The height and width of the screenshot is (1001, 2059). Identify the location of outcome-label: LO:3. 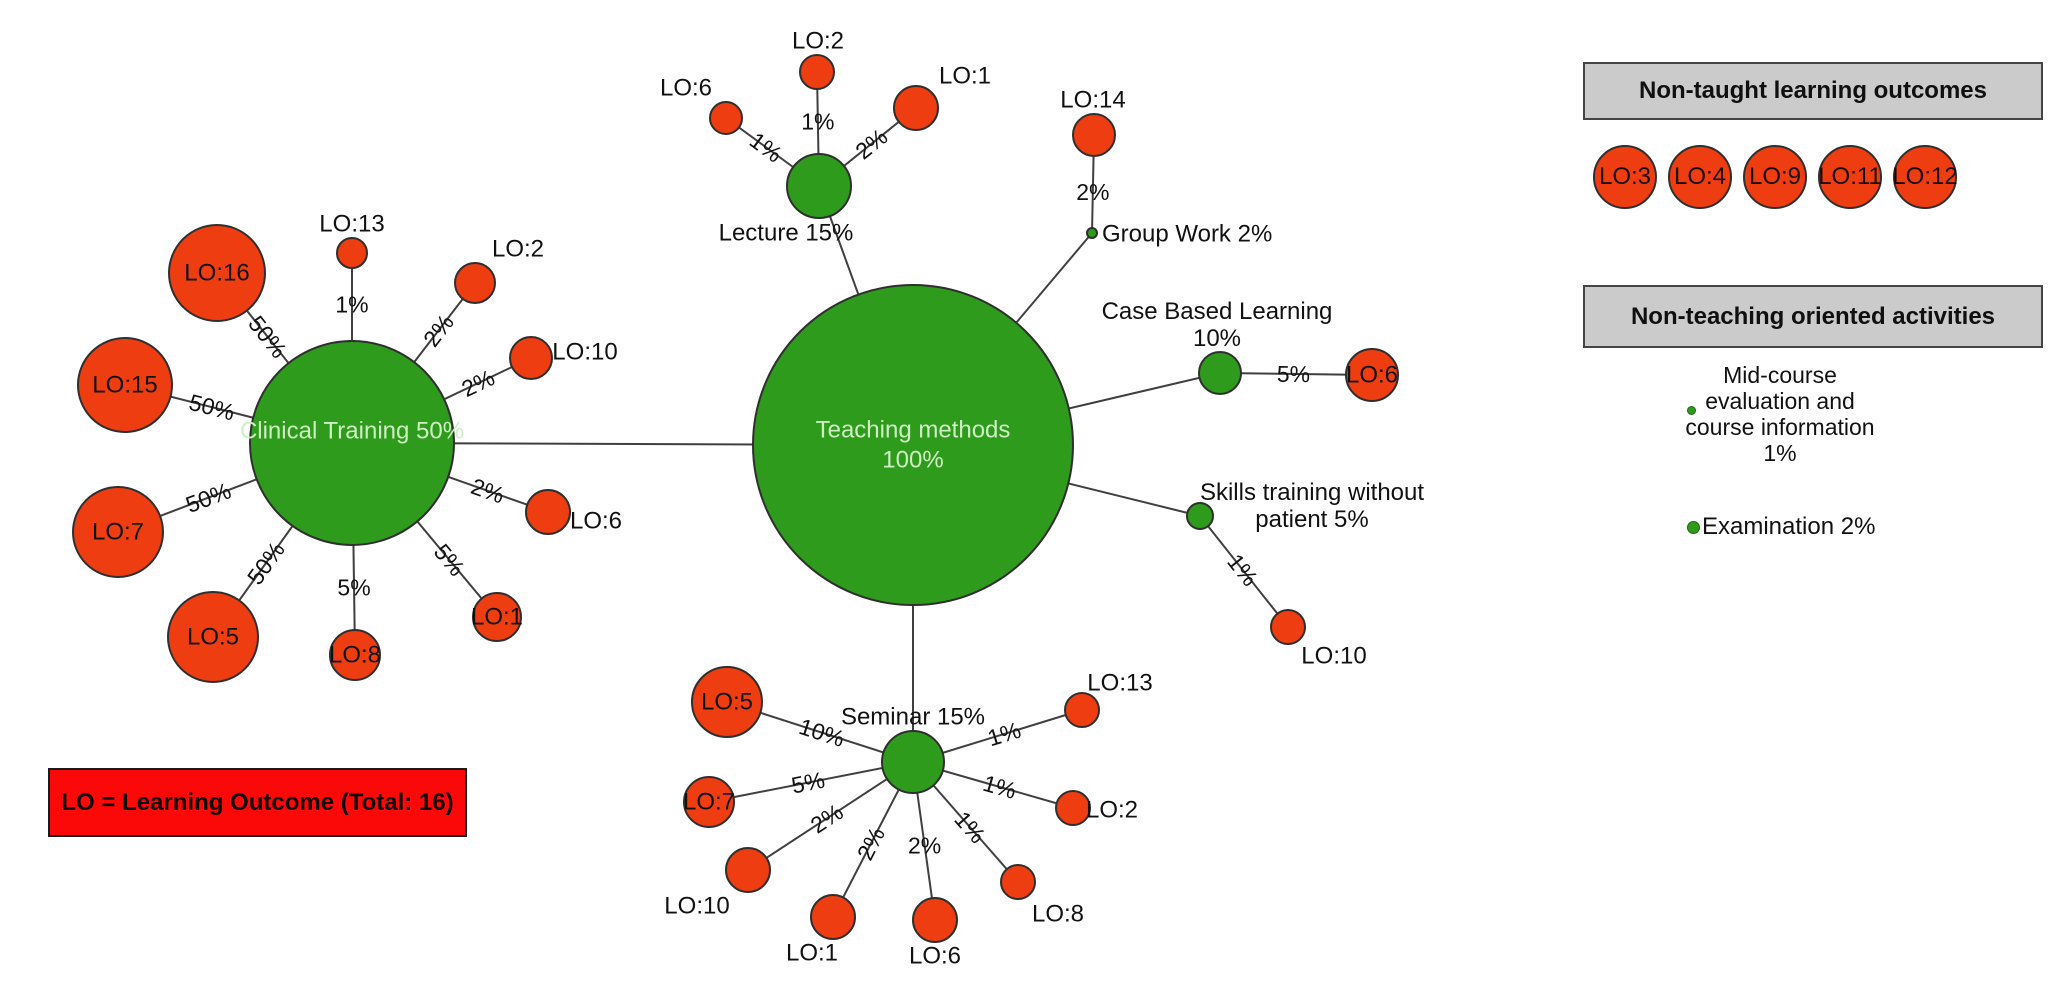
(1625, 176).